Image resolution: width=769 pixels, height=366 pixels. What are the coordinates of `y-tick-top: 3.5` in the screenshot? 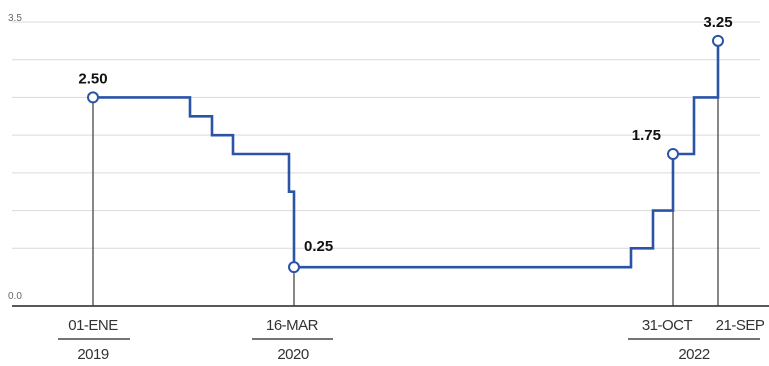 It's located at (15, 18).